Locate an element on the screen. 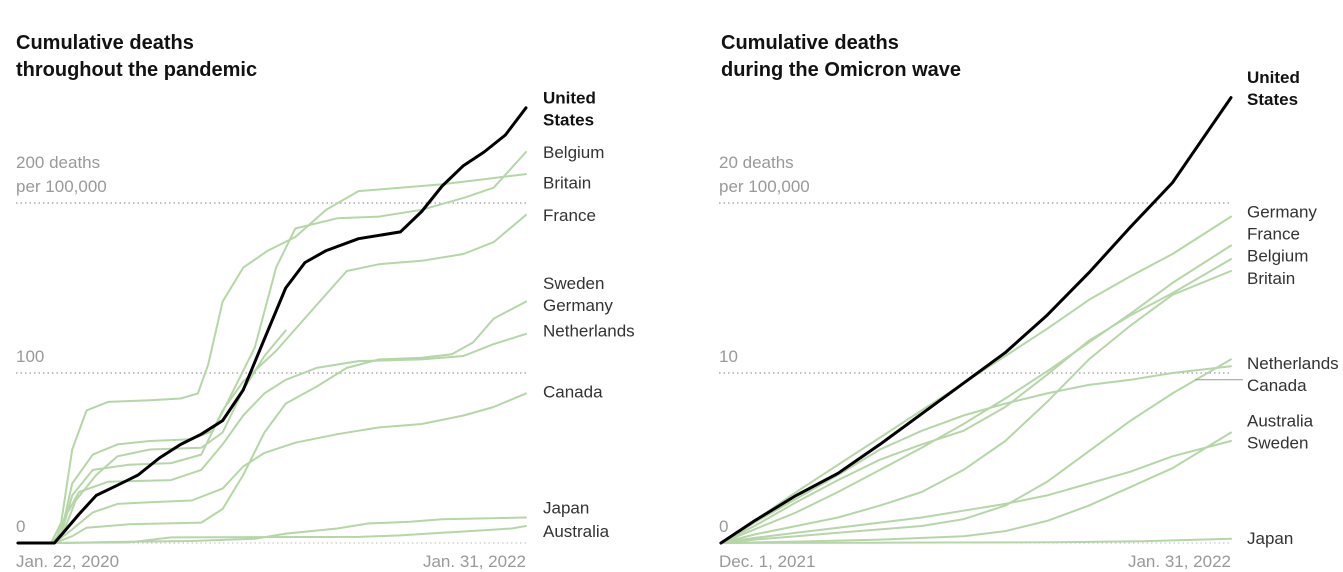  y-tick-label: 10 is located at coordinates (728, 356).